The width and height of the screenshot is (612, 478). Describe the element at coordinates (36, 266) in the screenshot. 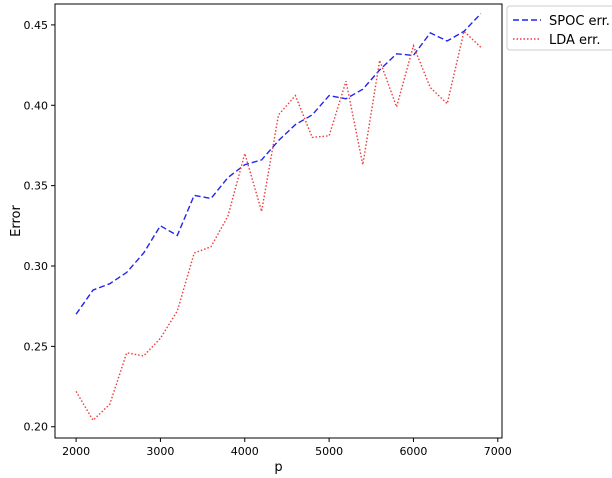

I see `y-tick-label: 0.30` at that location.